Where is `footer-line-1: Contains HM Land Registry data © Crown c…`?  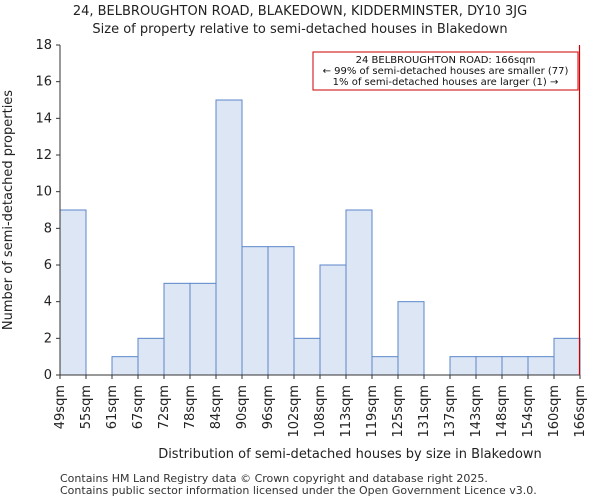 footer-line-1: Contains HM Land Registry data © Crown c… is located at coordinates (274, 478).